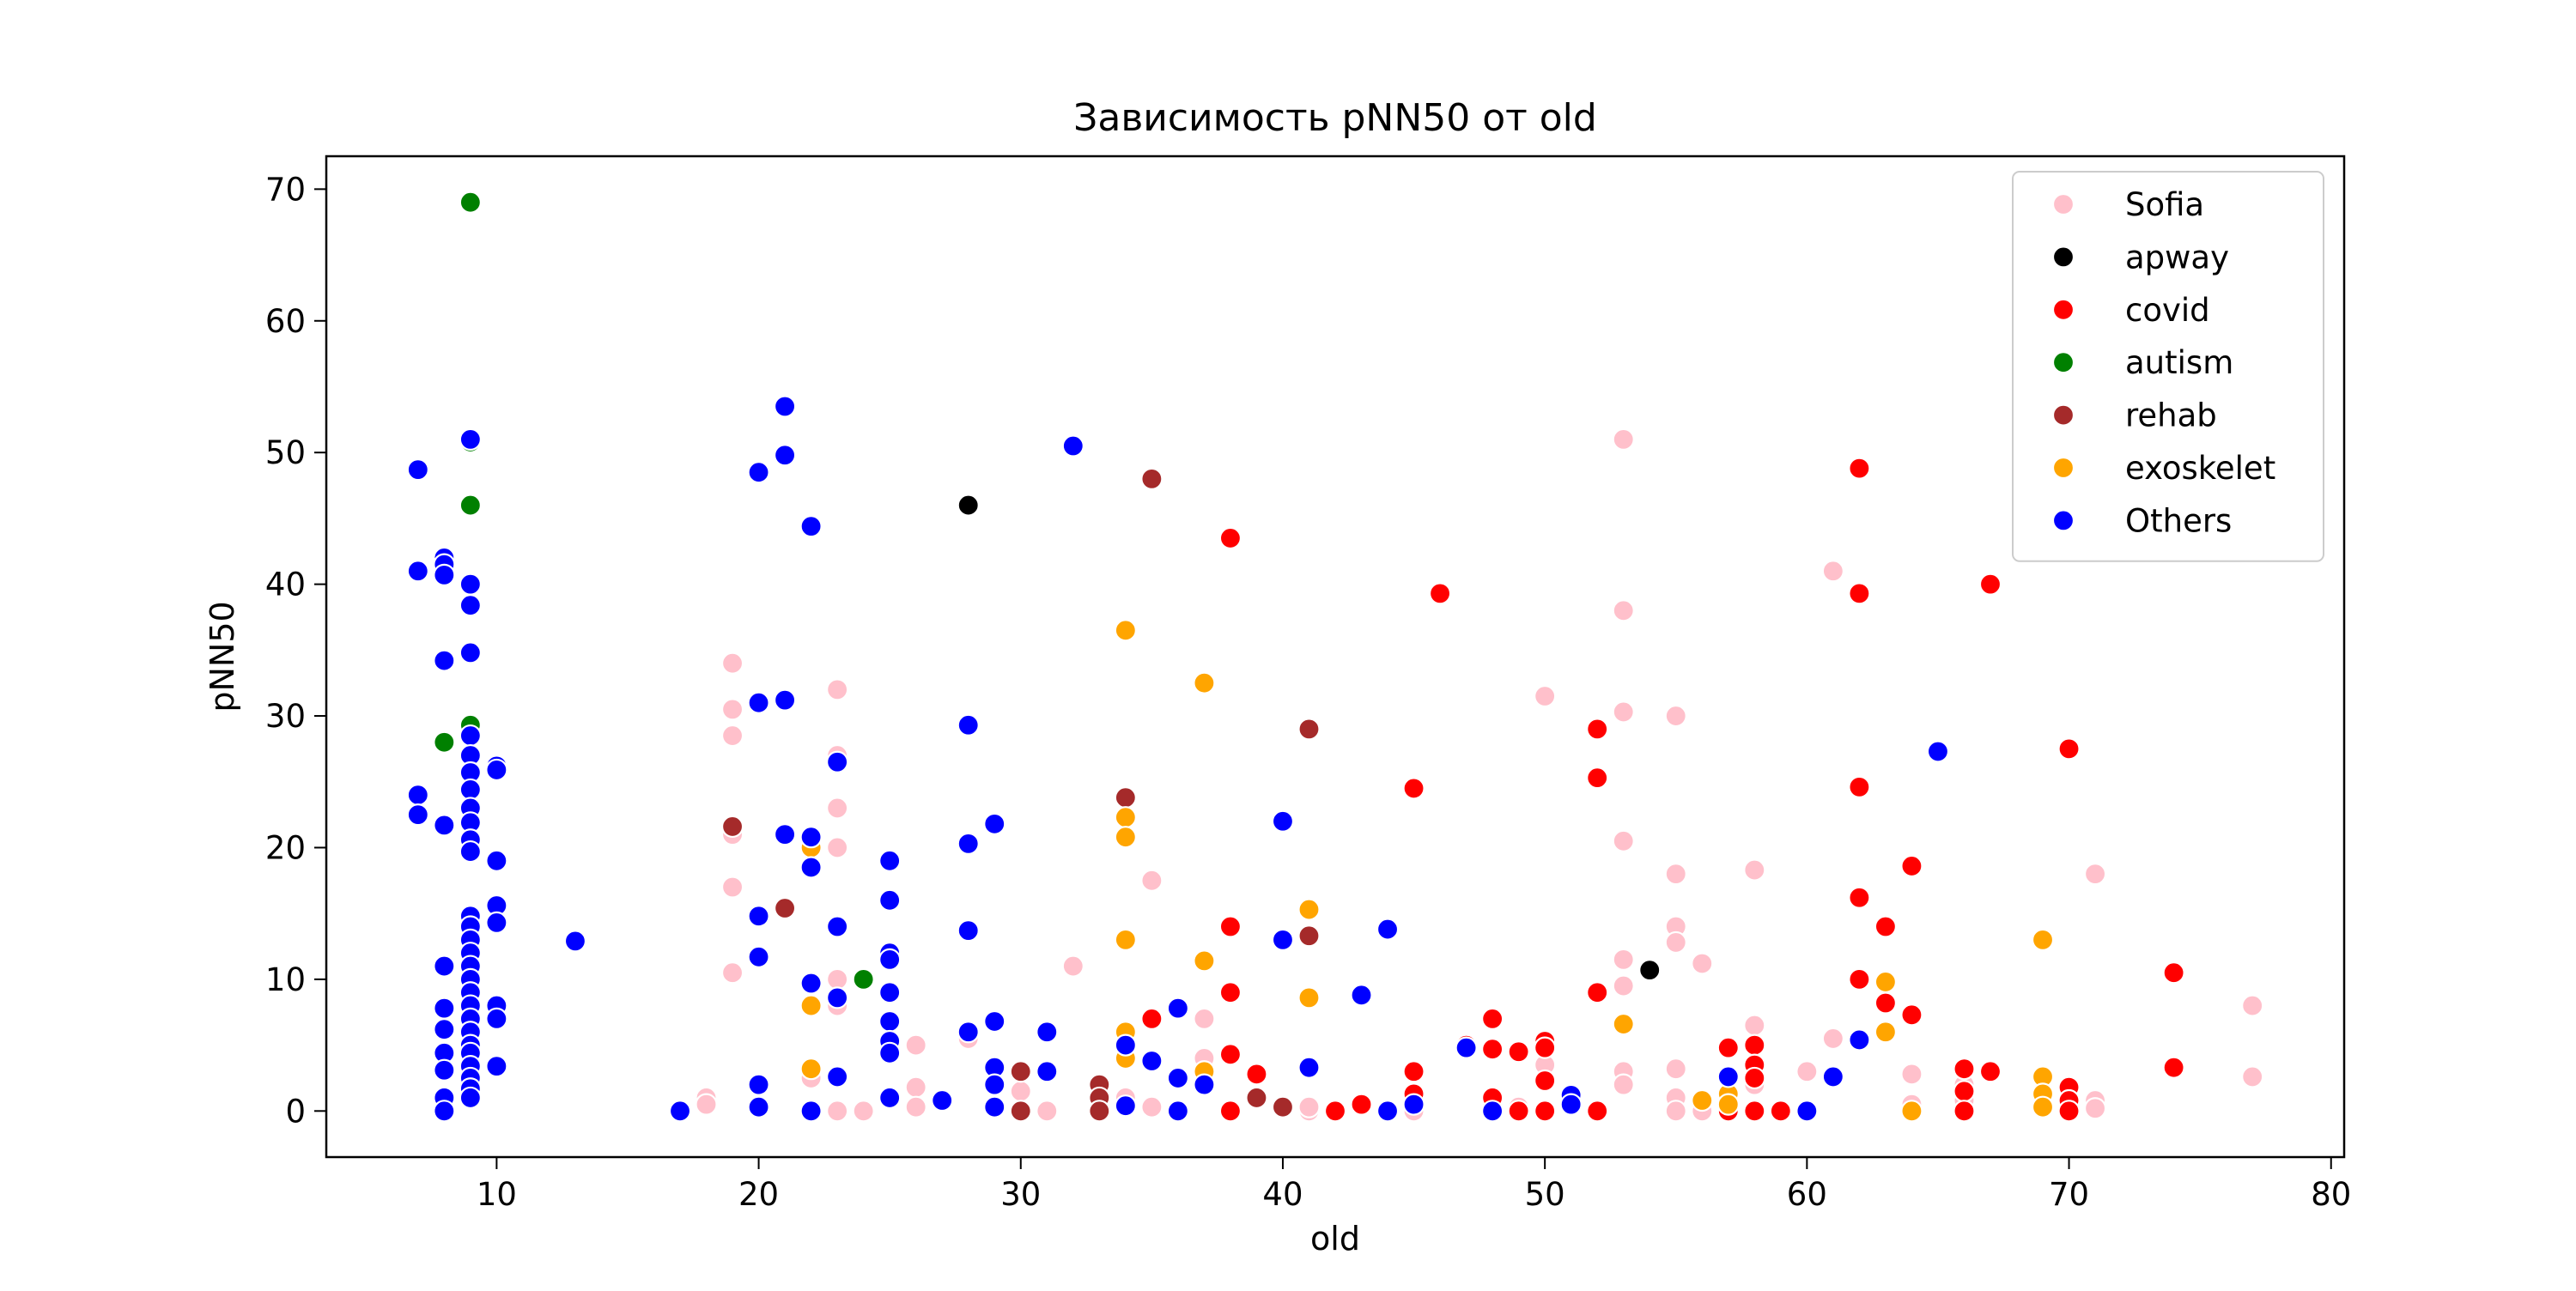  What do you see at coordinates (285, 322) in the screenshot?
I see `y-tick-label: 60` at bounding box center [285, 322].